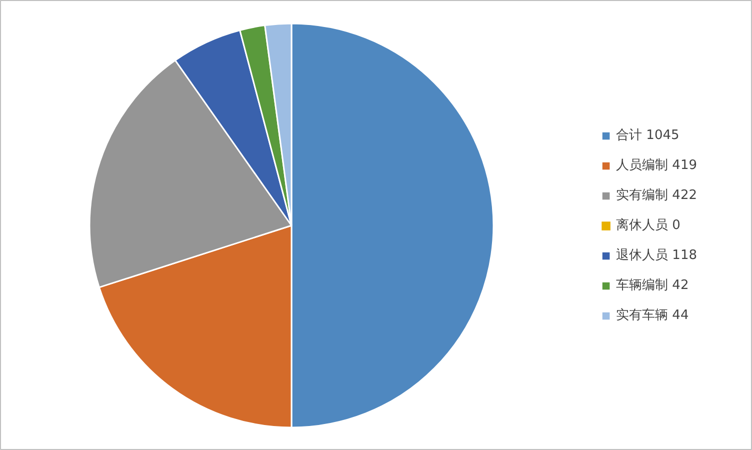 Image resolution: width=752 pixels, height=450 pixels. Describe the element at coordinates (652, 315) in the screenshot. I see `legend-label: 实有车辆 44` at that location.